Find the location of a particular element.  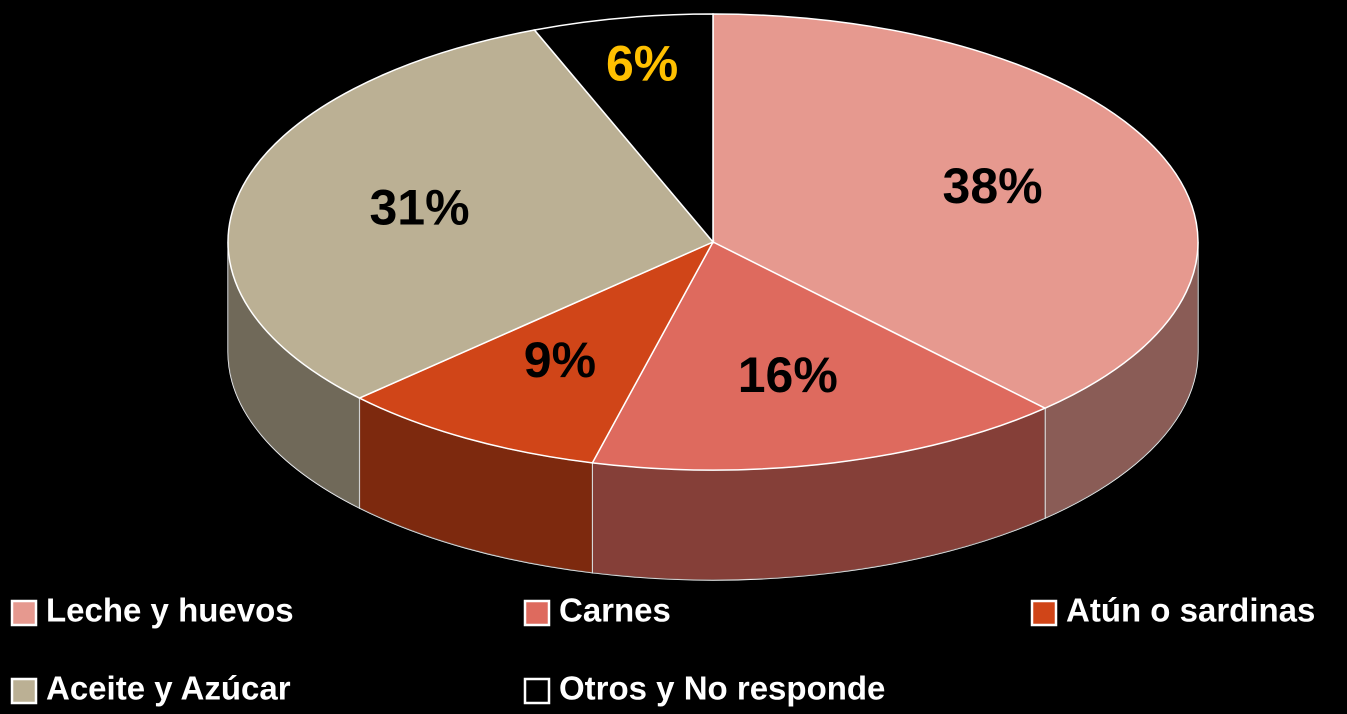

legend-label: Carnes is located at coordinates (615, 610).